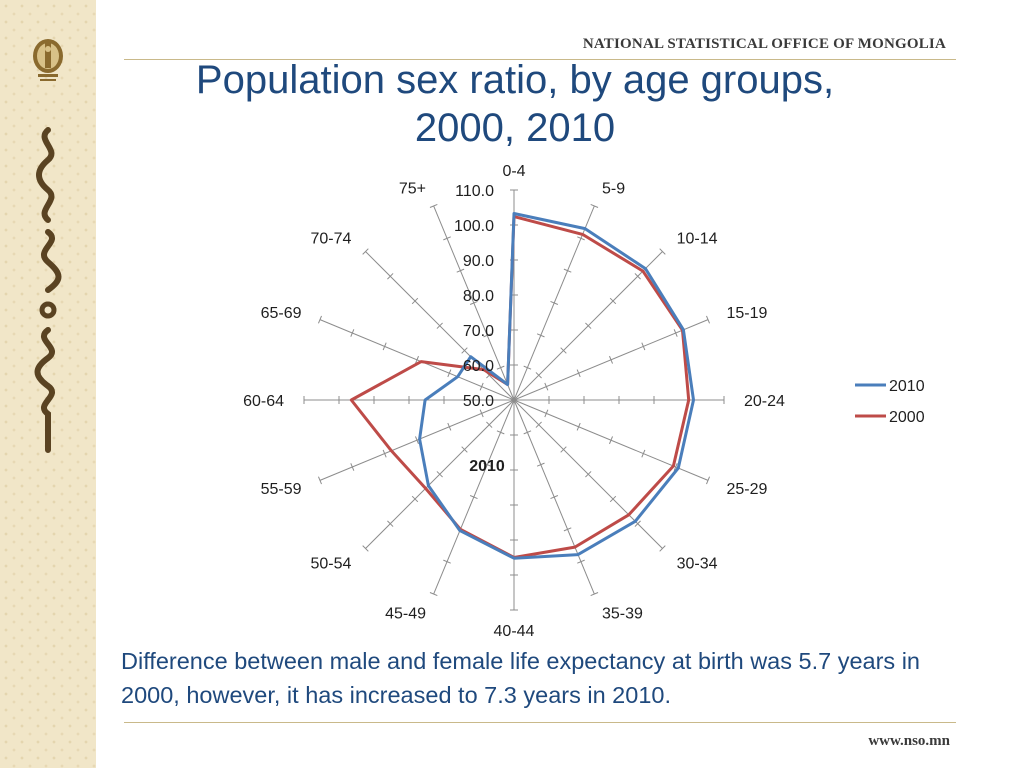 The width and height of the screenshot is (1024, 768). What do you see at coordinates (622, 614) in the screenshot?
I see `category-label-35-39: 35-39` at bounding box center [622, 614].